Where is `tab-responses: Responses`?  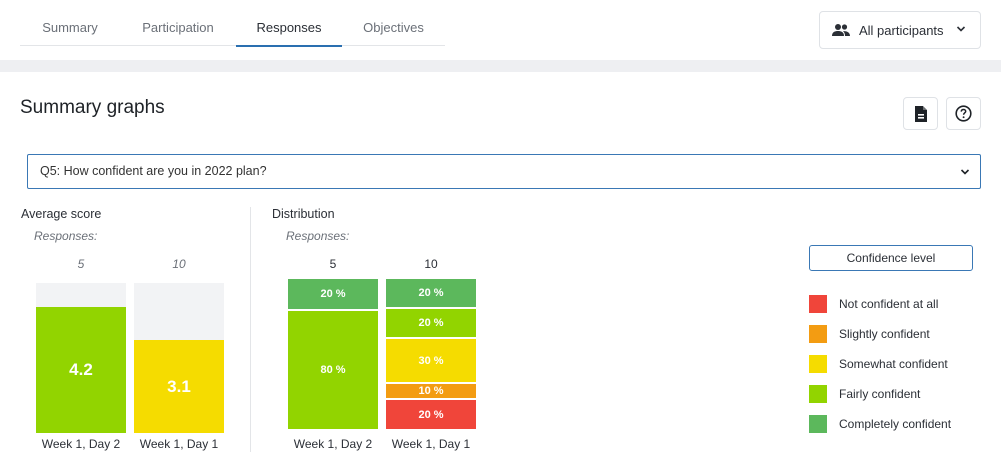
tab-responses: Responses is located at coordinates (289, 27).